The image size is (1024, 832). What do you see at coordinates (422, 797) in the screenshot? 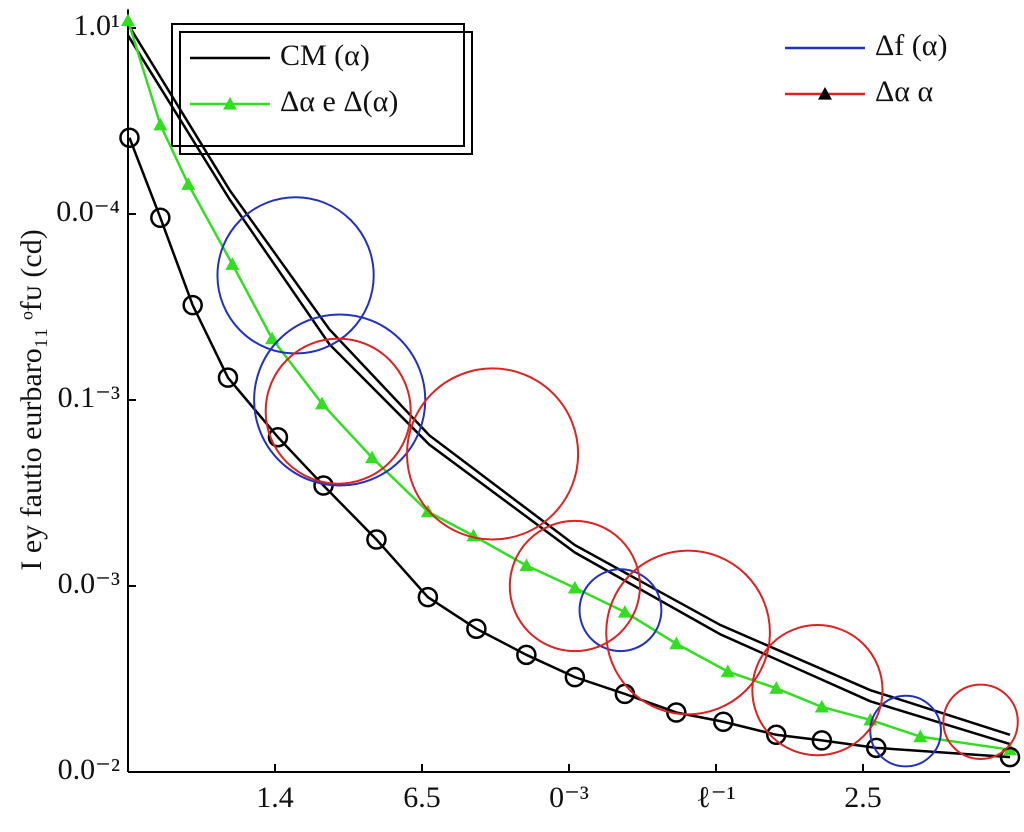
I see `x-tick-label: 6.5` at bounding box center [422, 797].